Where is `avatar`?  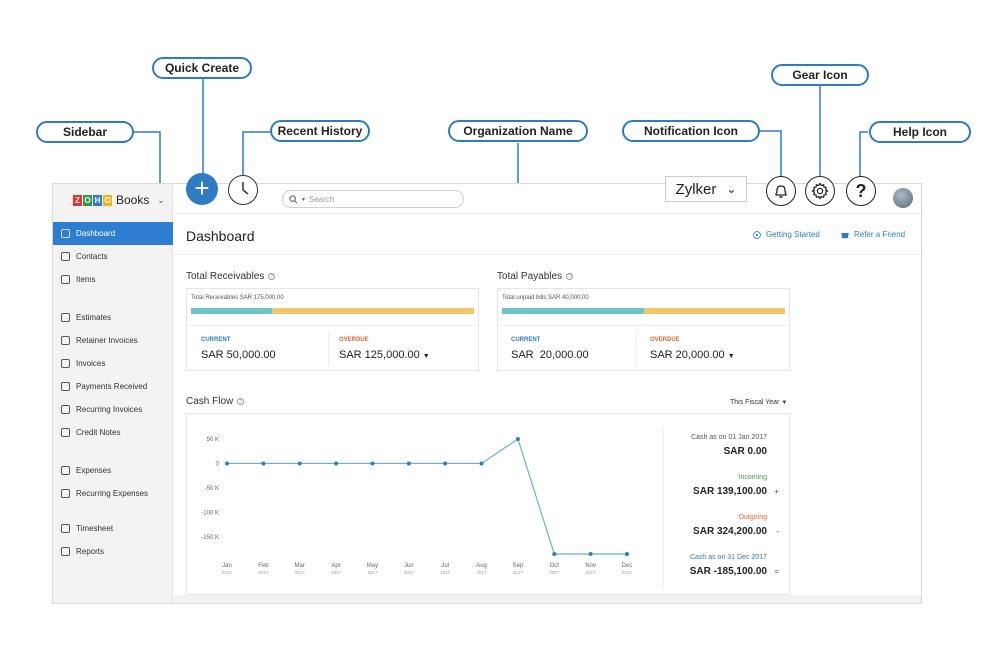
avatar is located at coordinates (903, 198).